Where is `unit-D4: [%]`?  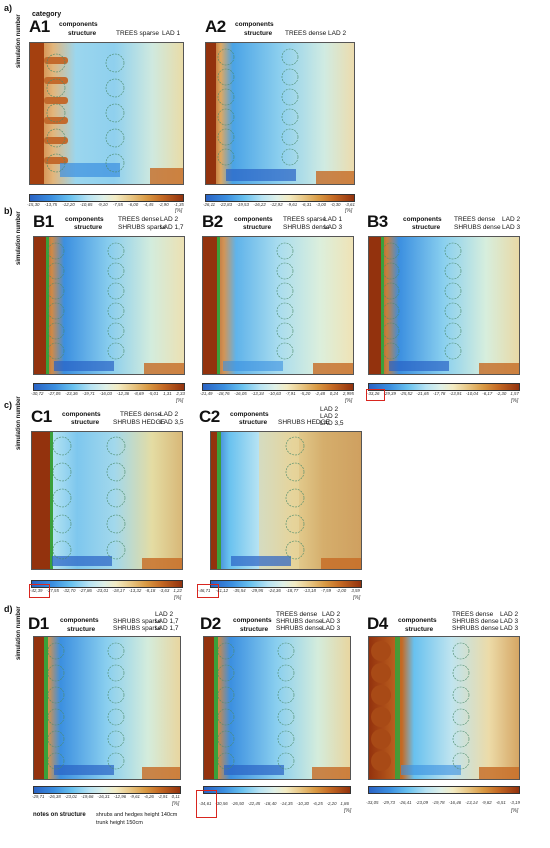
unit-D4: [%] is located at coordinates (515, 811).